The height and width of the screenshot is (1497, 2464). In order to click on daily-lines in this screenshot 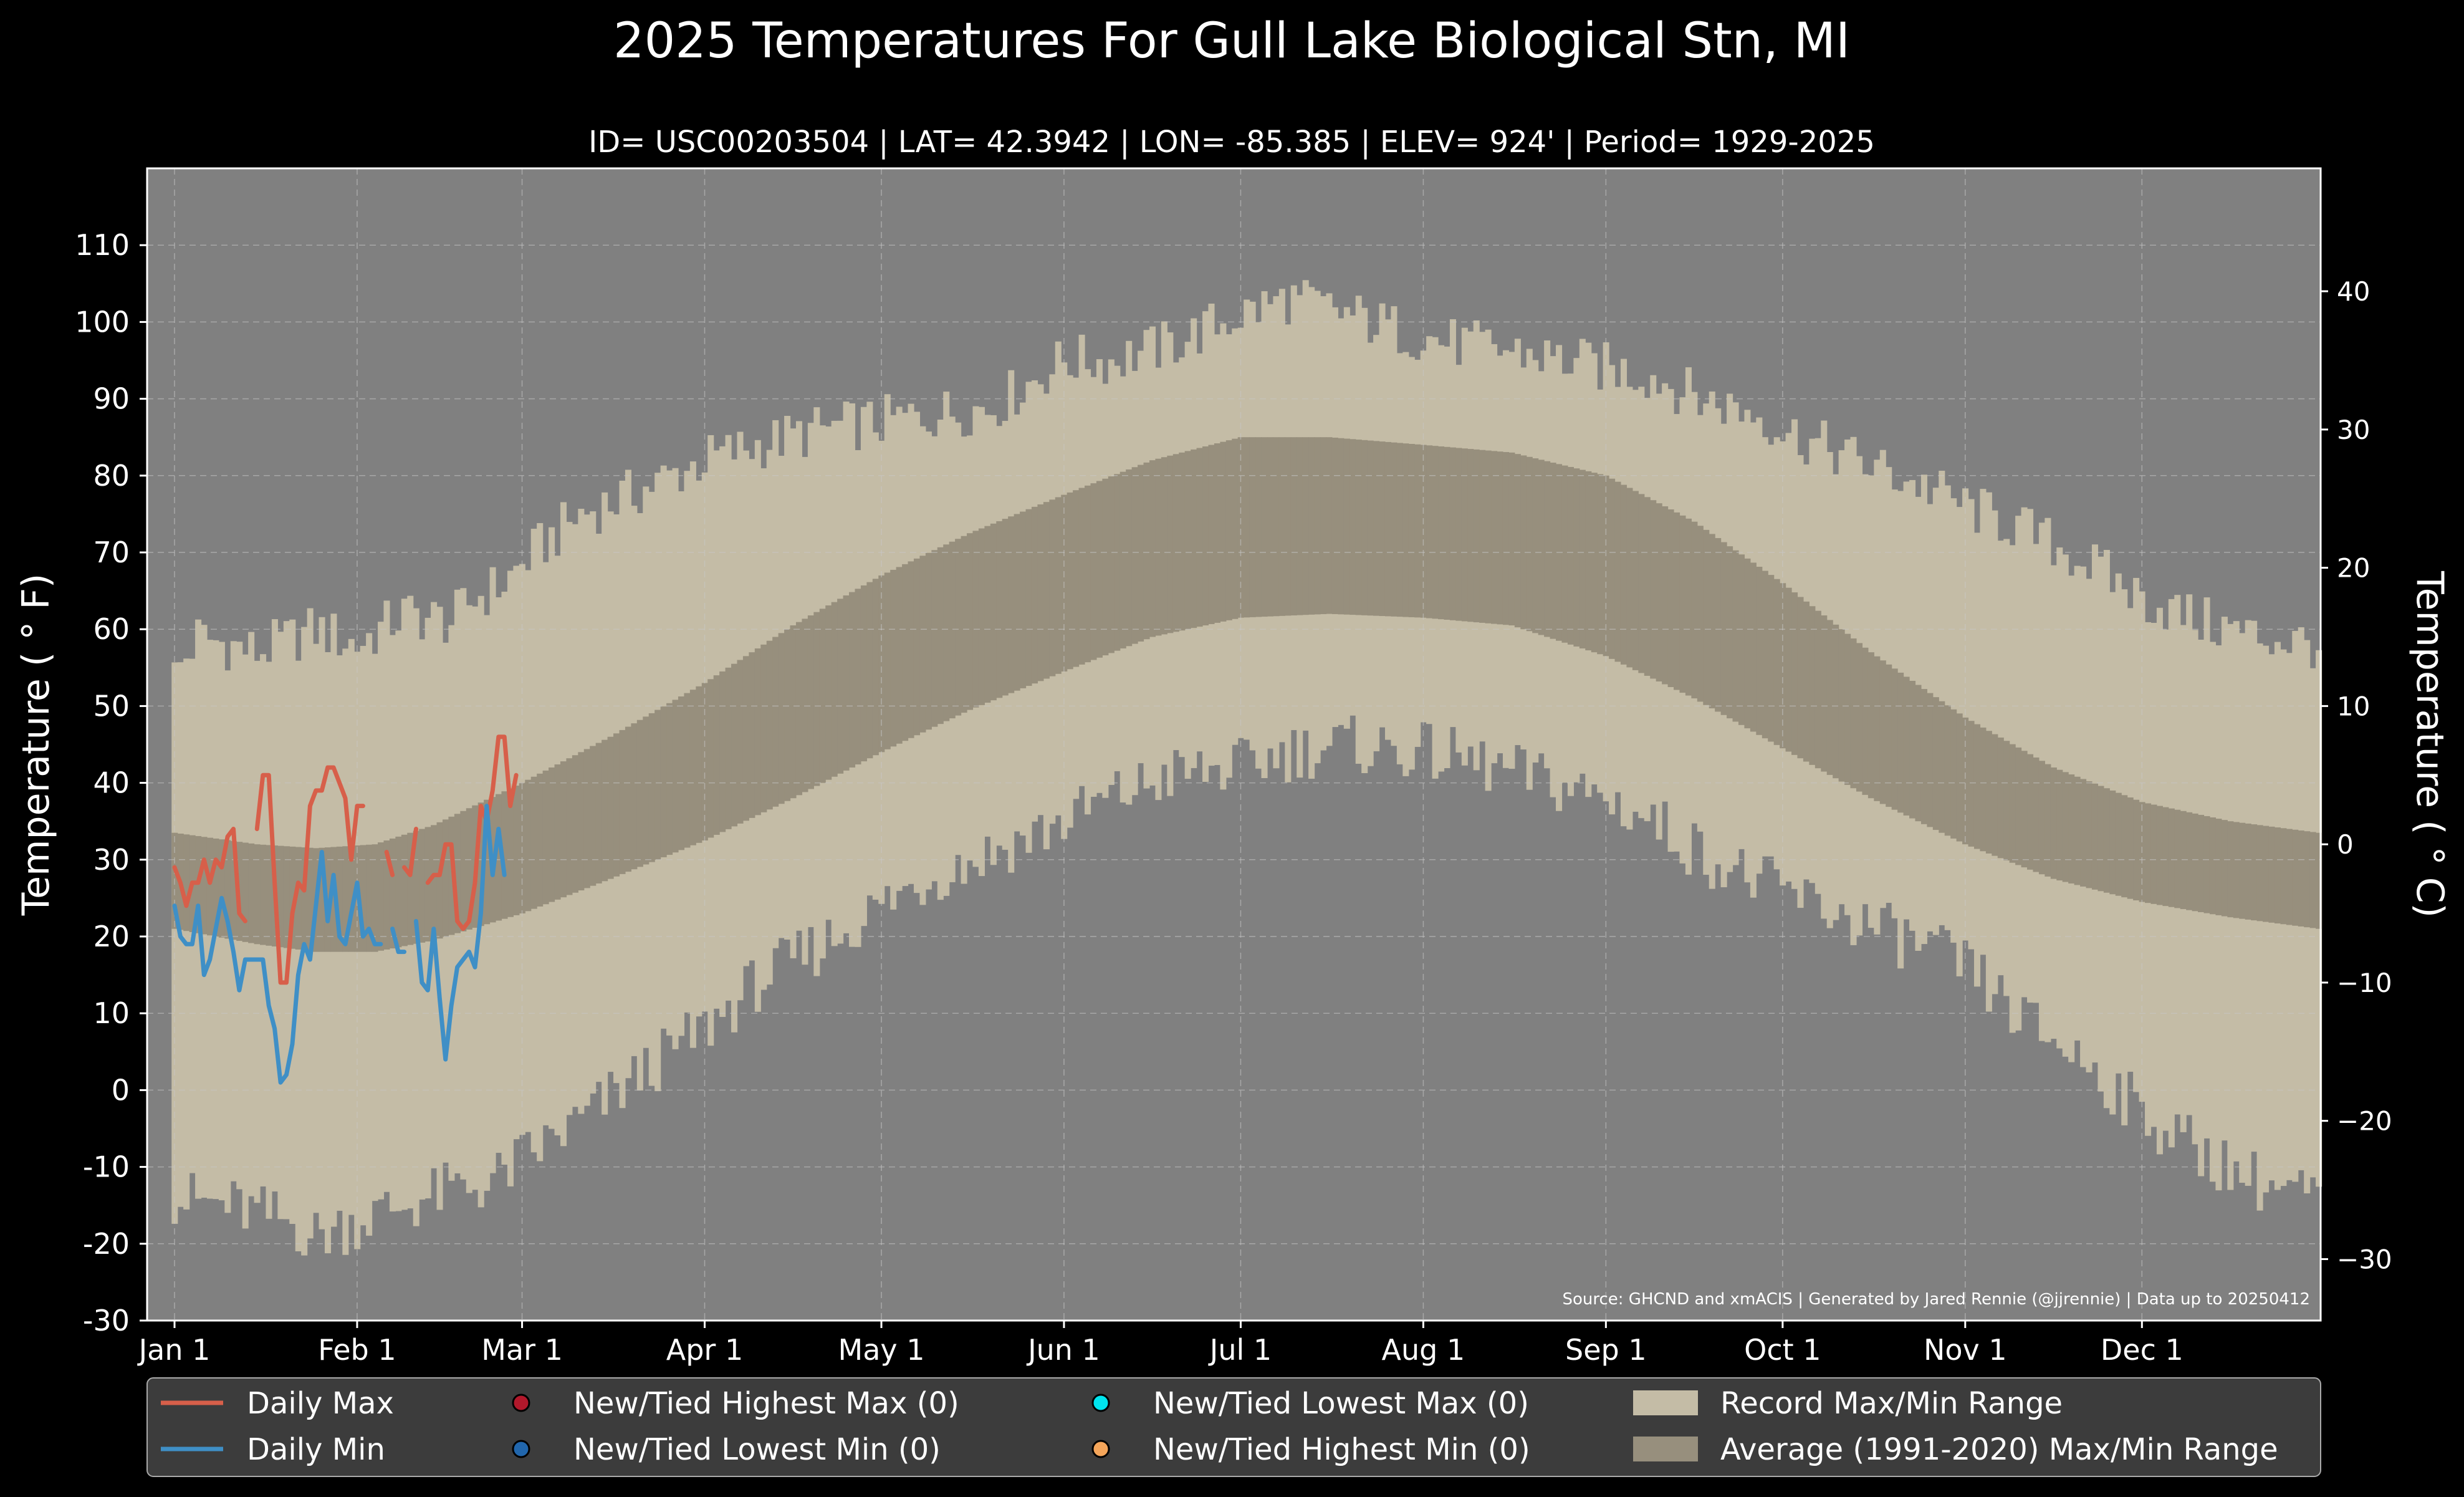, I will do `click(346, 909)`.